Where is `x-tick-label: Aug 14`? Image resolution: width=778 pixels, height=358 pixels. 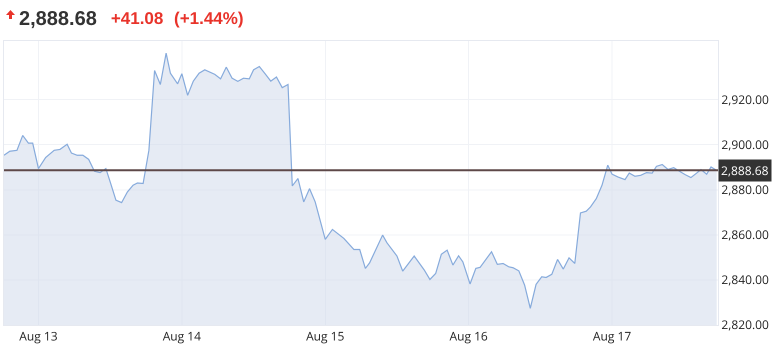 x-tick-label: Aug 14 is located at coordinates (182, 335).